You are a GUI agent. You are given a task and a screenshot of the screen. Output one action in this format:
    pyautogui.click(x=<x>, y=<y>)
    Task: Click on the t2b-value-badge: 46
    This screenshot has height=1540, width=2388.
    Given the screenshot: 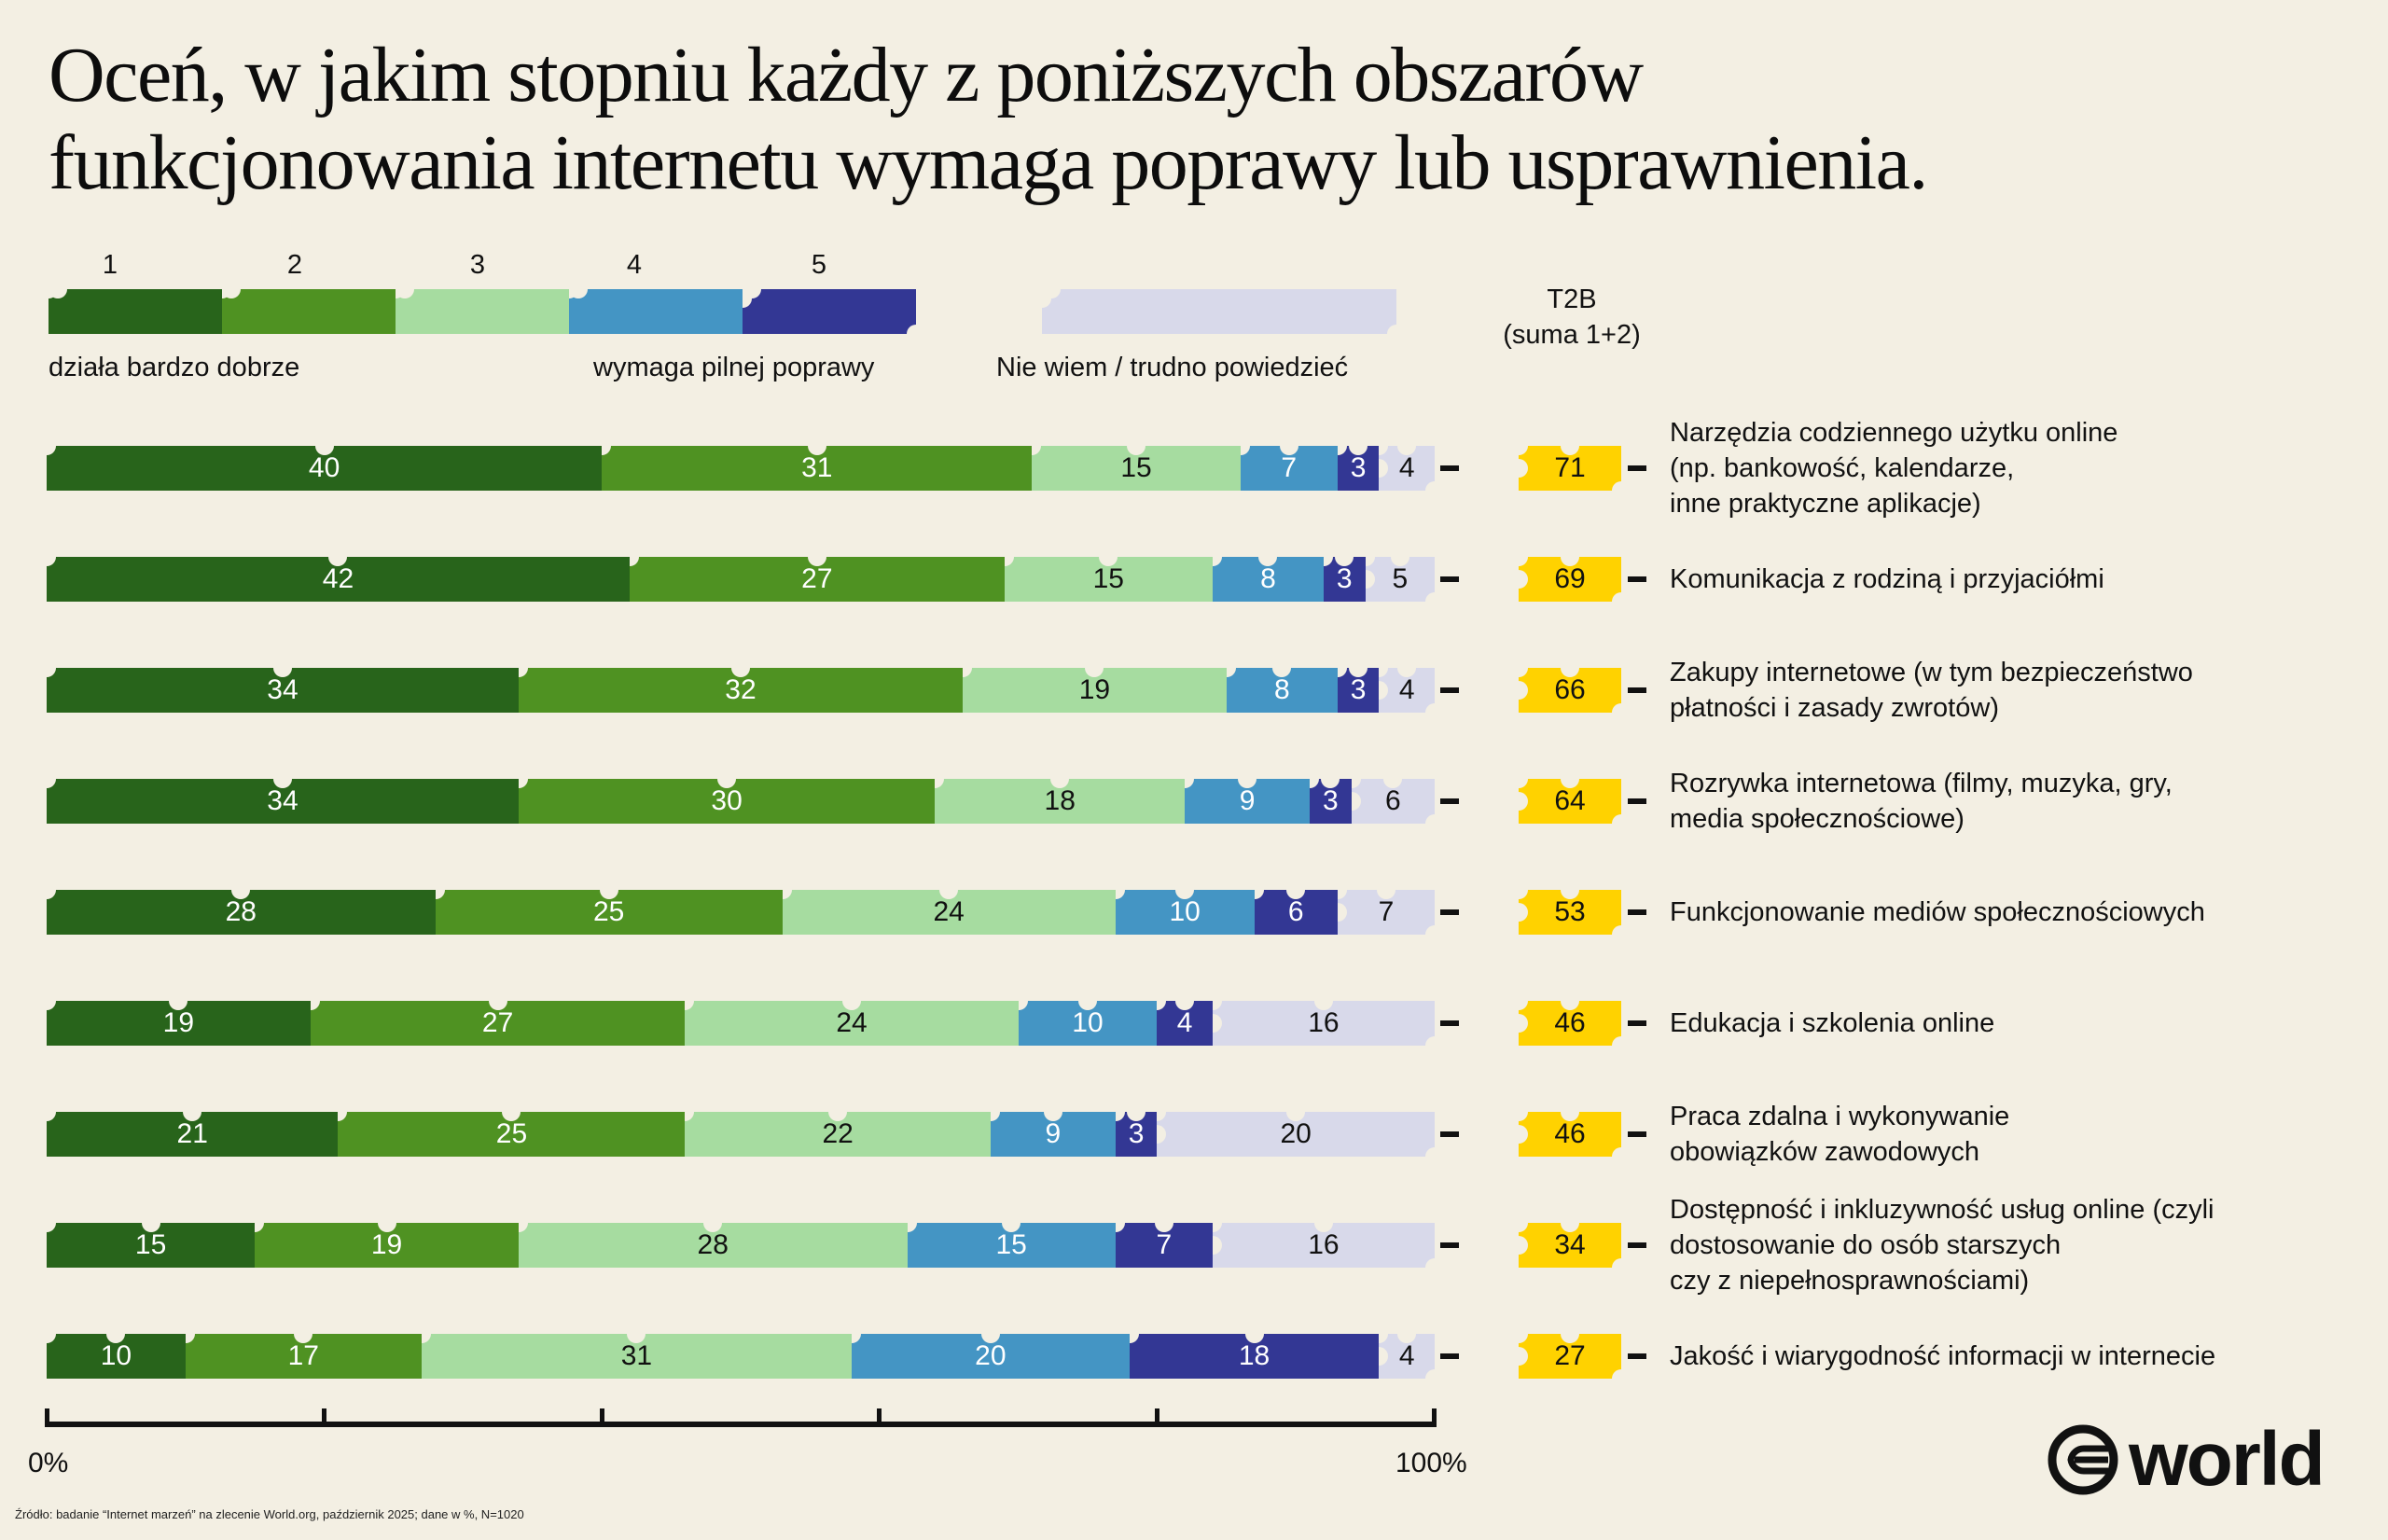 What is the action you would take?
    pyautogui.click(x=1570, y=1024)
    